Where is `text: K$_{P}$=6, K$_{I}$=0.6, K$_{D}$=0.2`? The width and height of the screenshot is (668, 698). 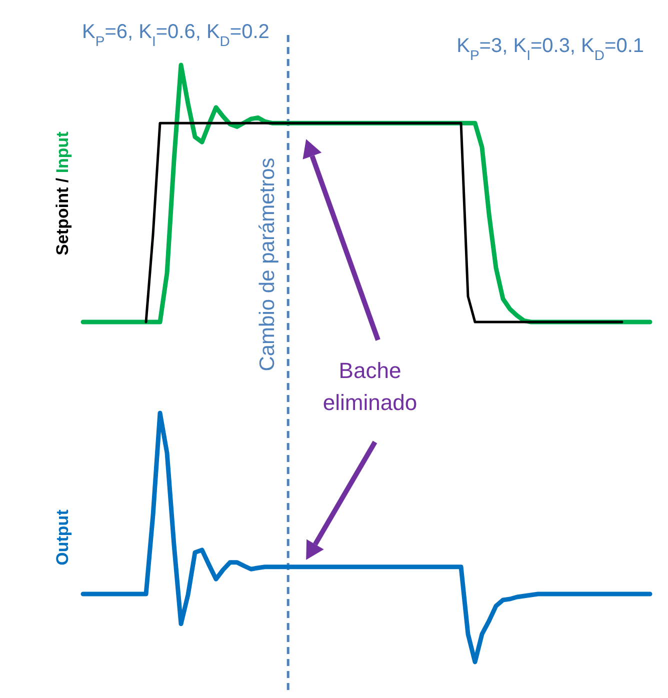
text: K$_{P}$=6, K$_{I}$=0.6, K$_{D}$=0.2 is located at coordinates (176, 35).